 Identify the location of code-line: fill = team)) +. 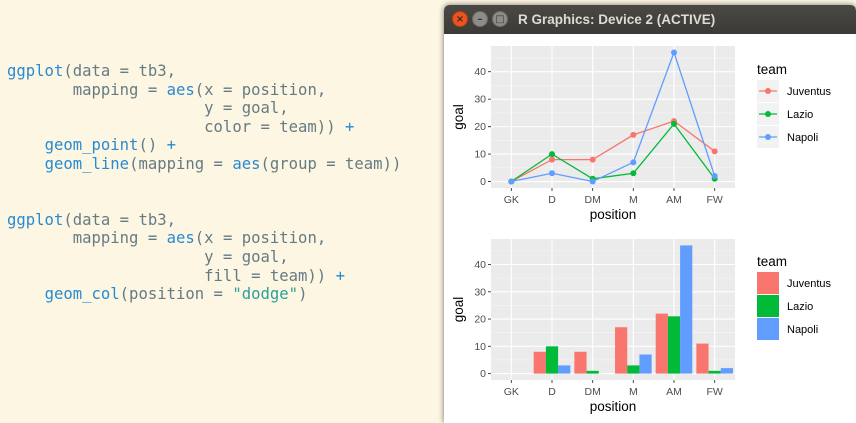
(204, 276).